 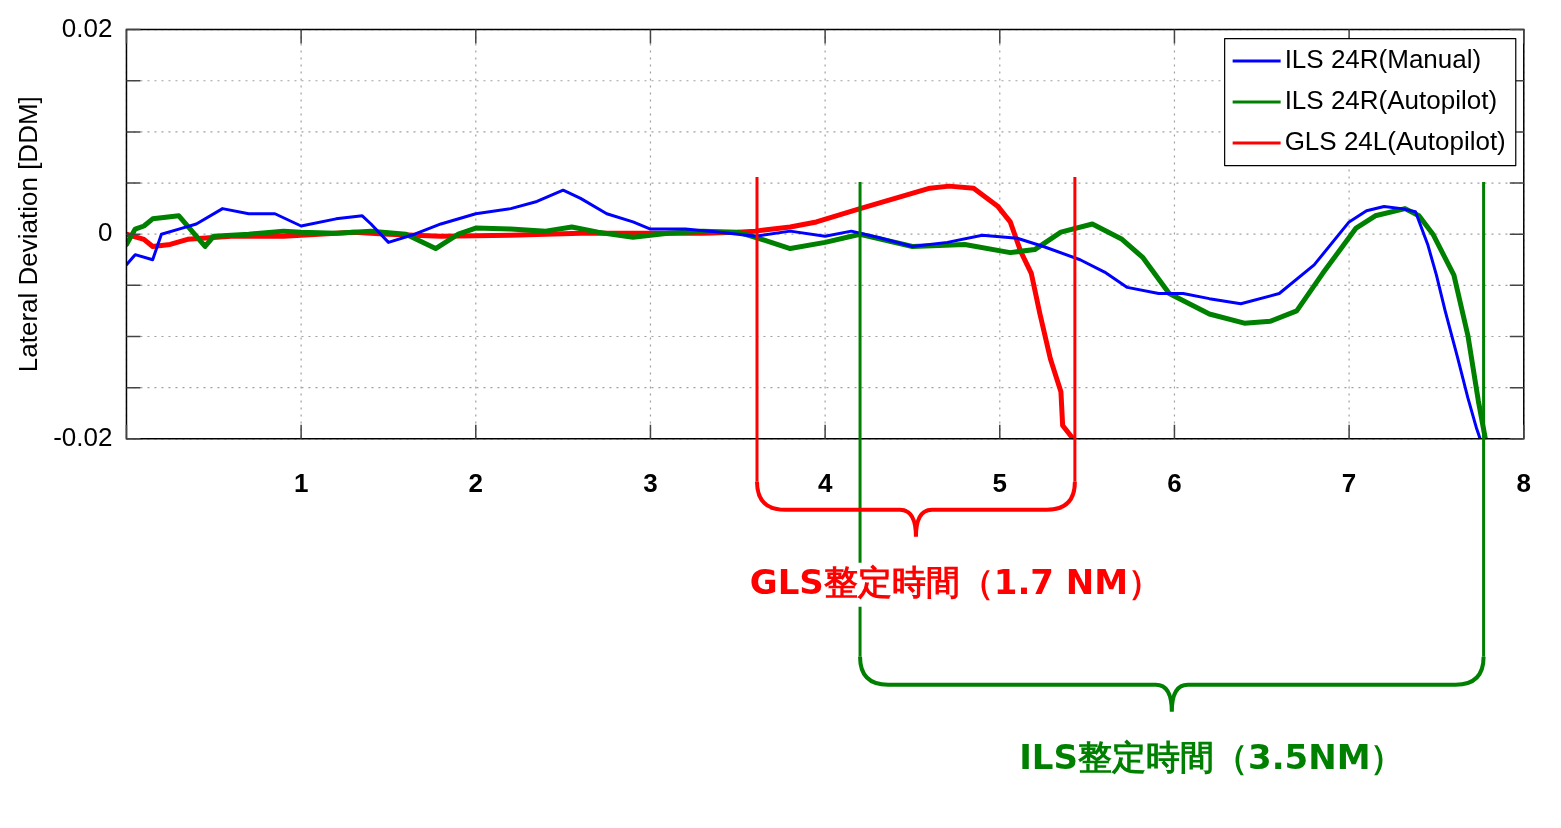 What do you see at coordinates (87, 27) in the screenshot?
I see `y-tick-label: 0.02` at bounding box center [87, 27].